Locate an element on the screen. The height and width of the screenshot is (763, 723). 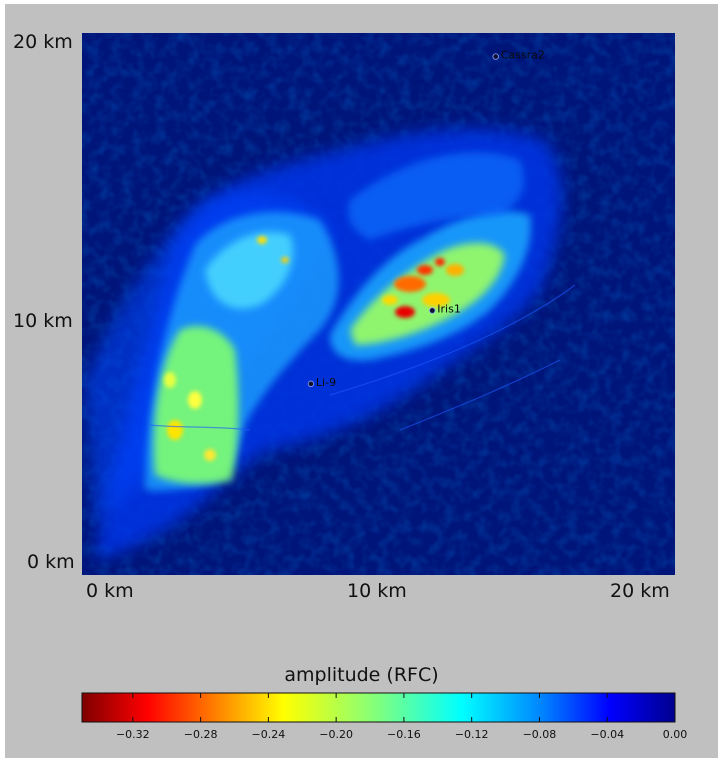
colorbar-ticks is located at coordinates (404, 707).